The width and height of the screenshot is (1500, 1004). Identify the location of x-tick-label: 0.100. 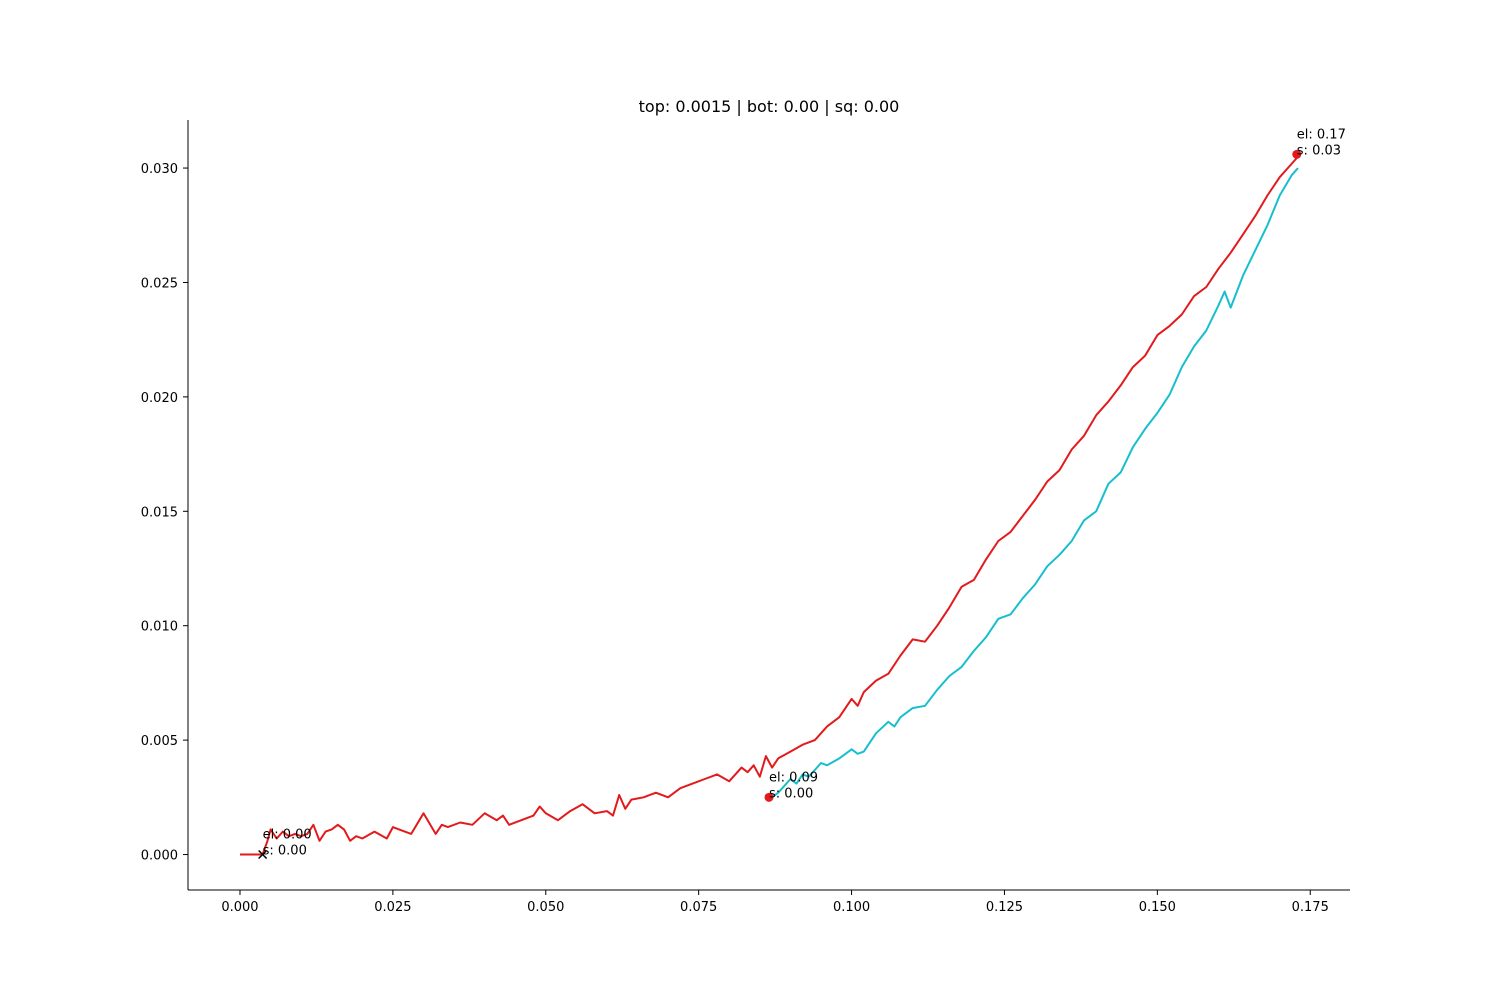
(851, 907).